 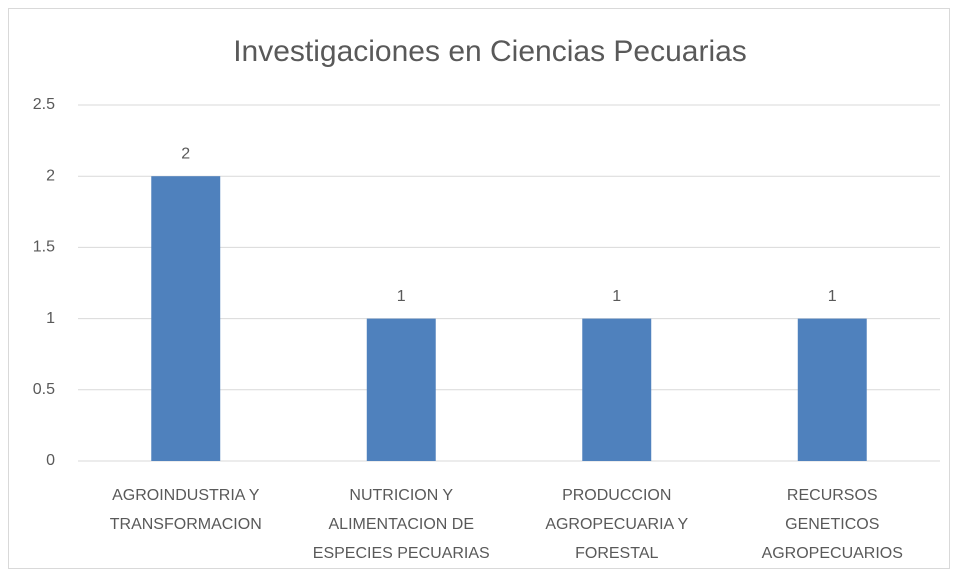 I want to click on y-tick-label: 2.5, so click(x=44, y=104).